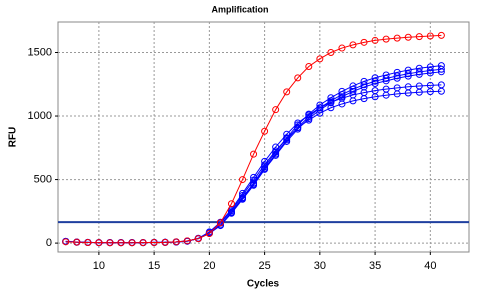 The height and width of the screenshot is (297, 480). Describe the element at coordinates (43, 179) in the screenshot. I see `y-tick-label: 500` at that location.